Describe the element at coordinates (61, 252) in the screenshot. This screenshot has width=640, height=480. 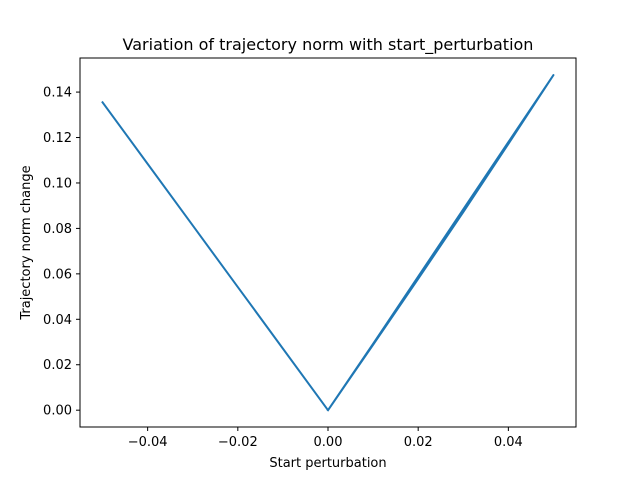
I see `y-axis-ticks: 0.00 0.02 0.04 0.06 0.08 0.10 0.12 0.14` at that location.